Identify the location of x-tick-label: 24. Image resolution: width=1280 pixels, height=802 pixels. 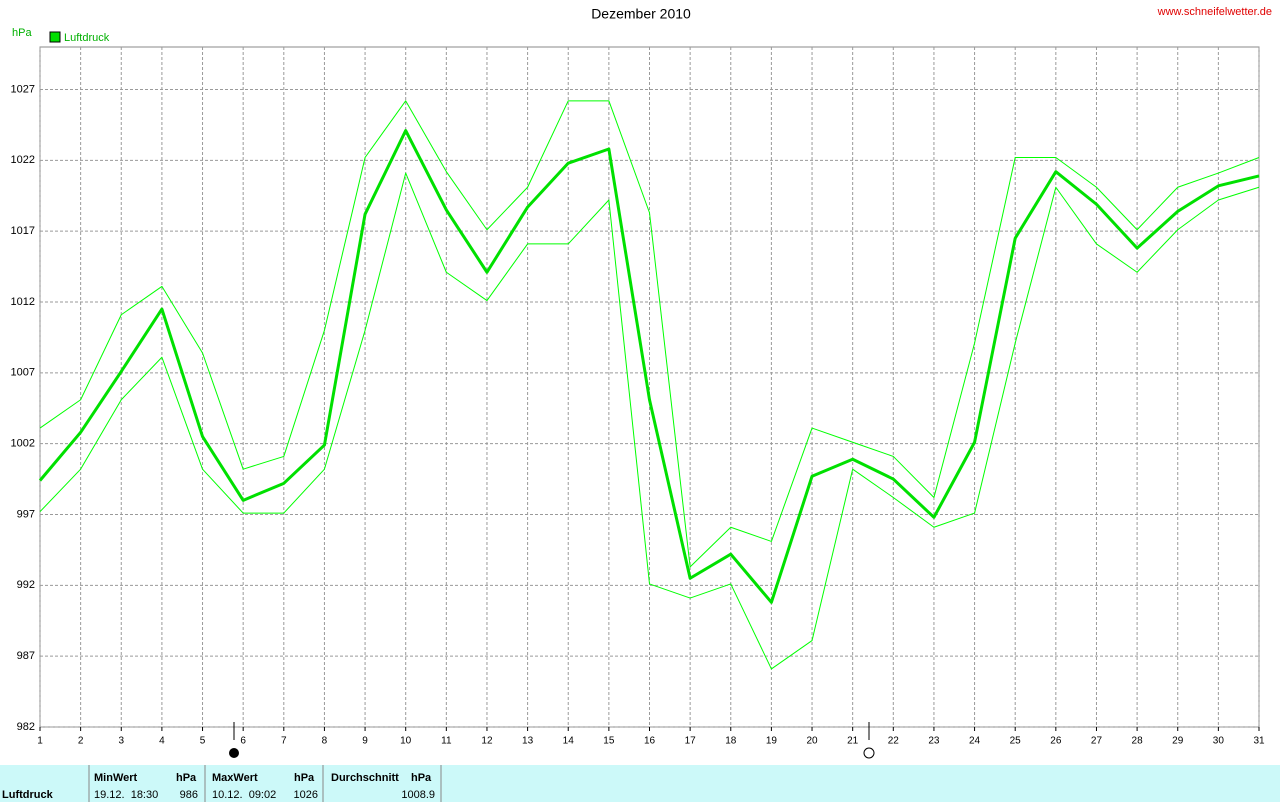
(975, 741).